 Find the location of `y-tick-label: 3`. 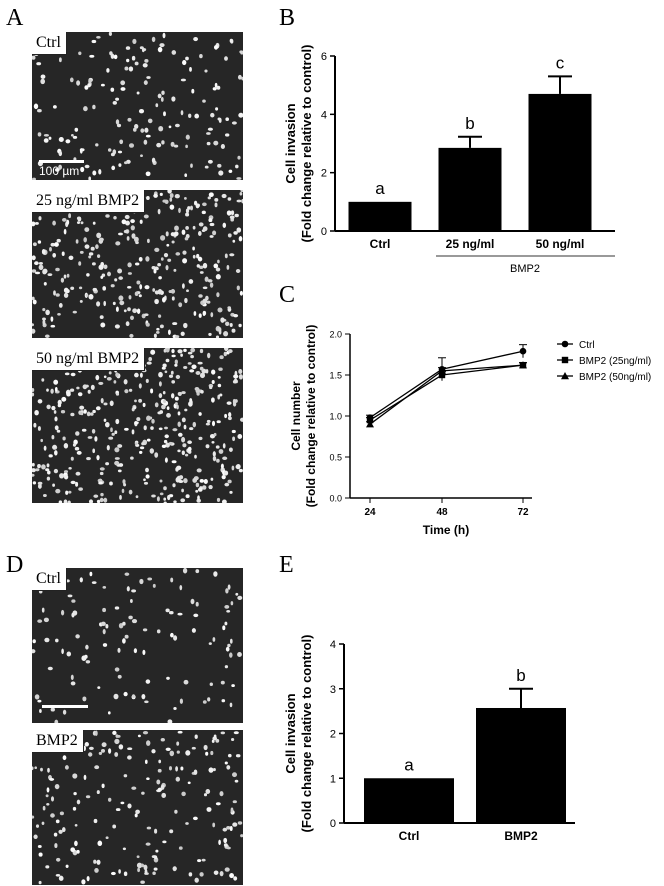

y-tick-label: 3 is located at coordinates (333, 690).